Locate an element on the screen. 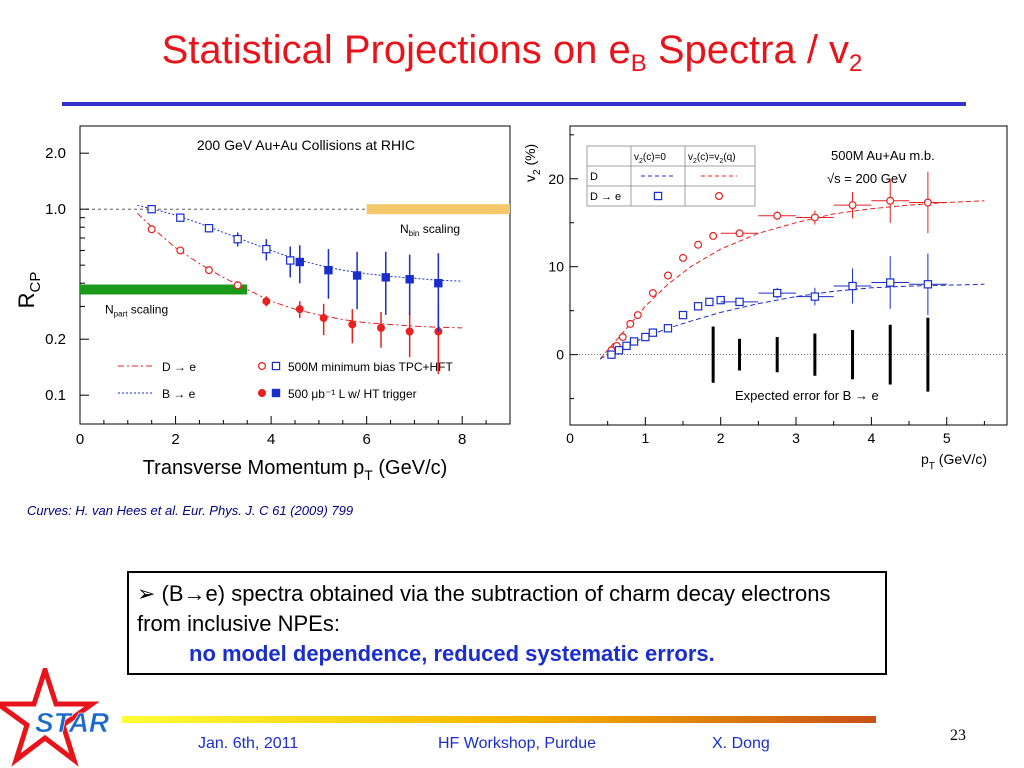 The height and width of the screenshot is (768, 1024). rcp-model-curve is located at coordinates (299, 270).